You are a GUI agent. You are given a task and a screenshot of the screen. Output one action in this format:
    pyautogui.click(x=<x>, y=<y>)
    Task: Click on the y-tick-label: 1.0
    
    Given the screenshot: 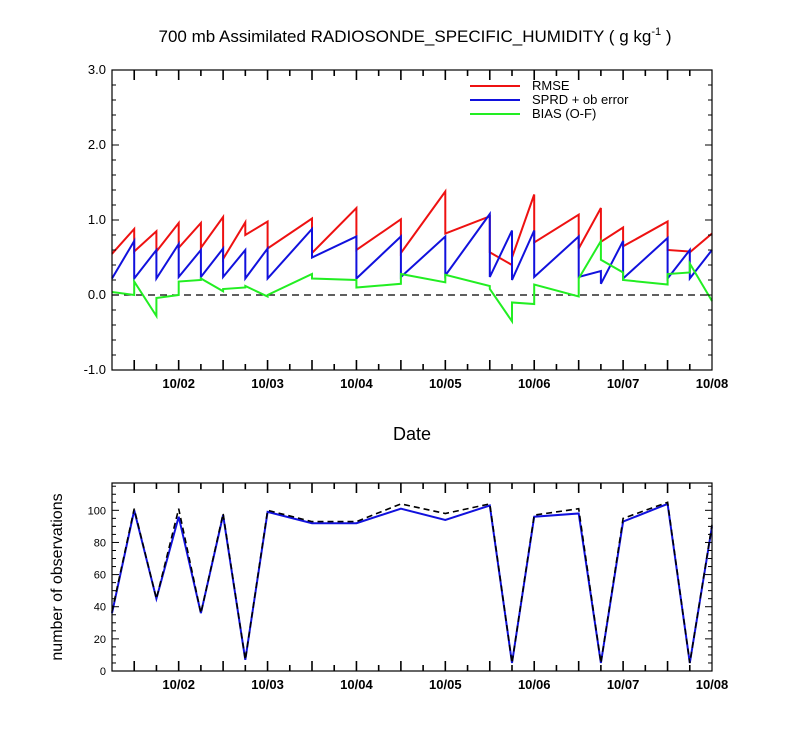 What is the action you would take?
    pyautogui.click(x=97, y=219)
    